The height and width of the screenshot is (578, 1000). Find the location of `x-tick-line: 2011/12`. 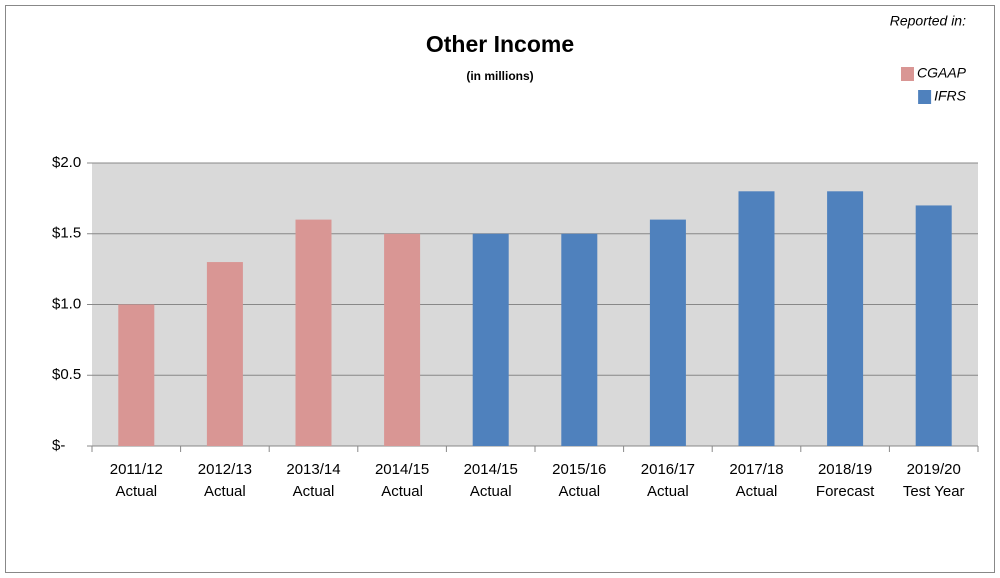

x-tick-line: 2011/12 is located at coordinates (136, 469).